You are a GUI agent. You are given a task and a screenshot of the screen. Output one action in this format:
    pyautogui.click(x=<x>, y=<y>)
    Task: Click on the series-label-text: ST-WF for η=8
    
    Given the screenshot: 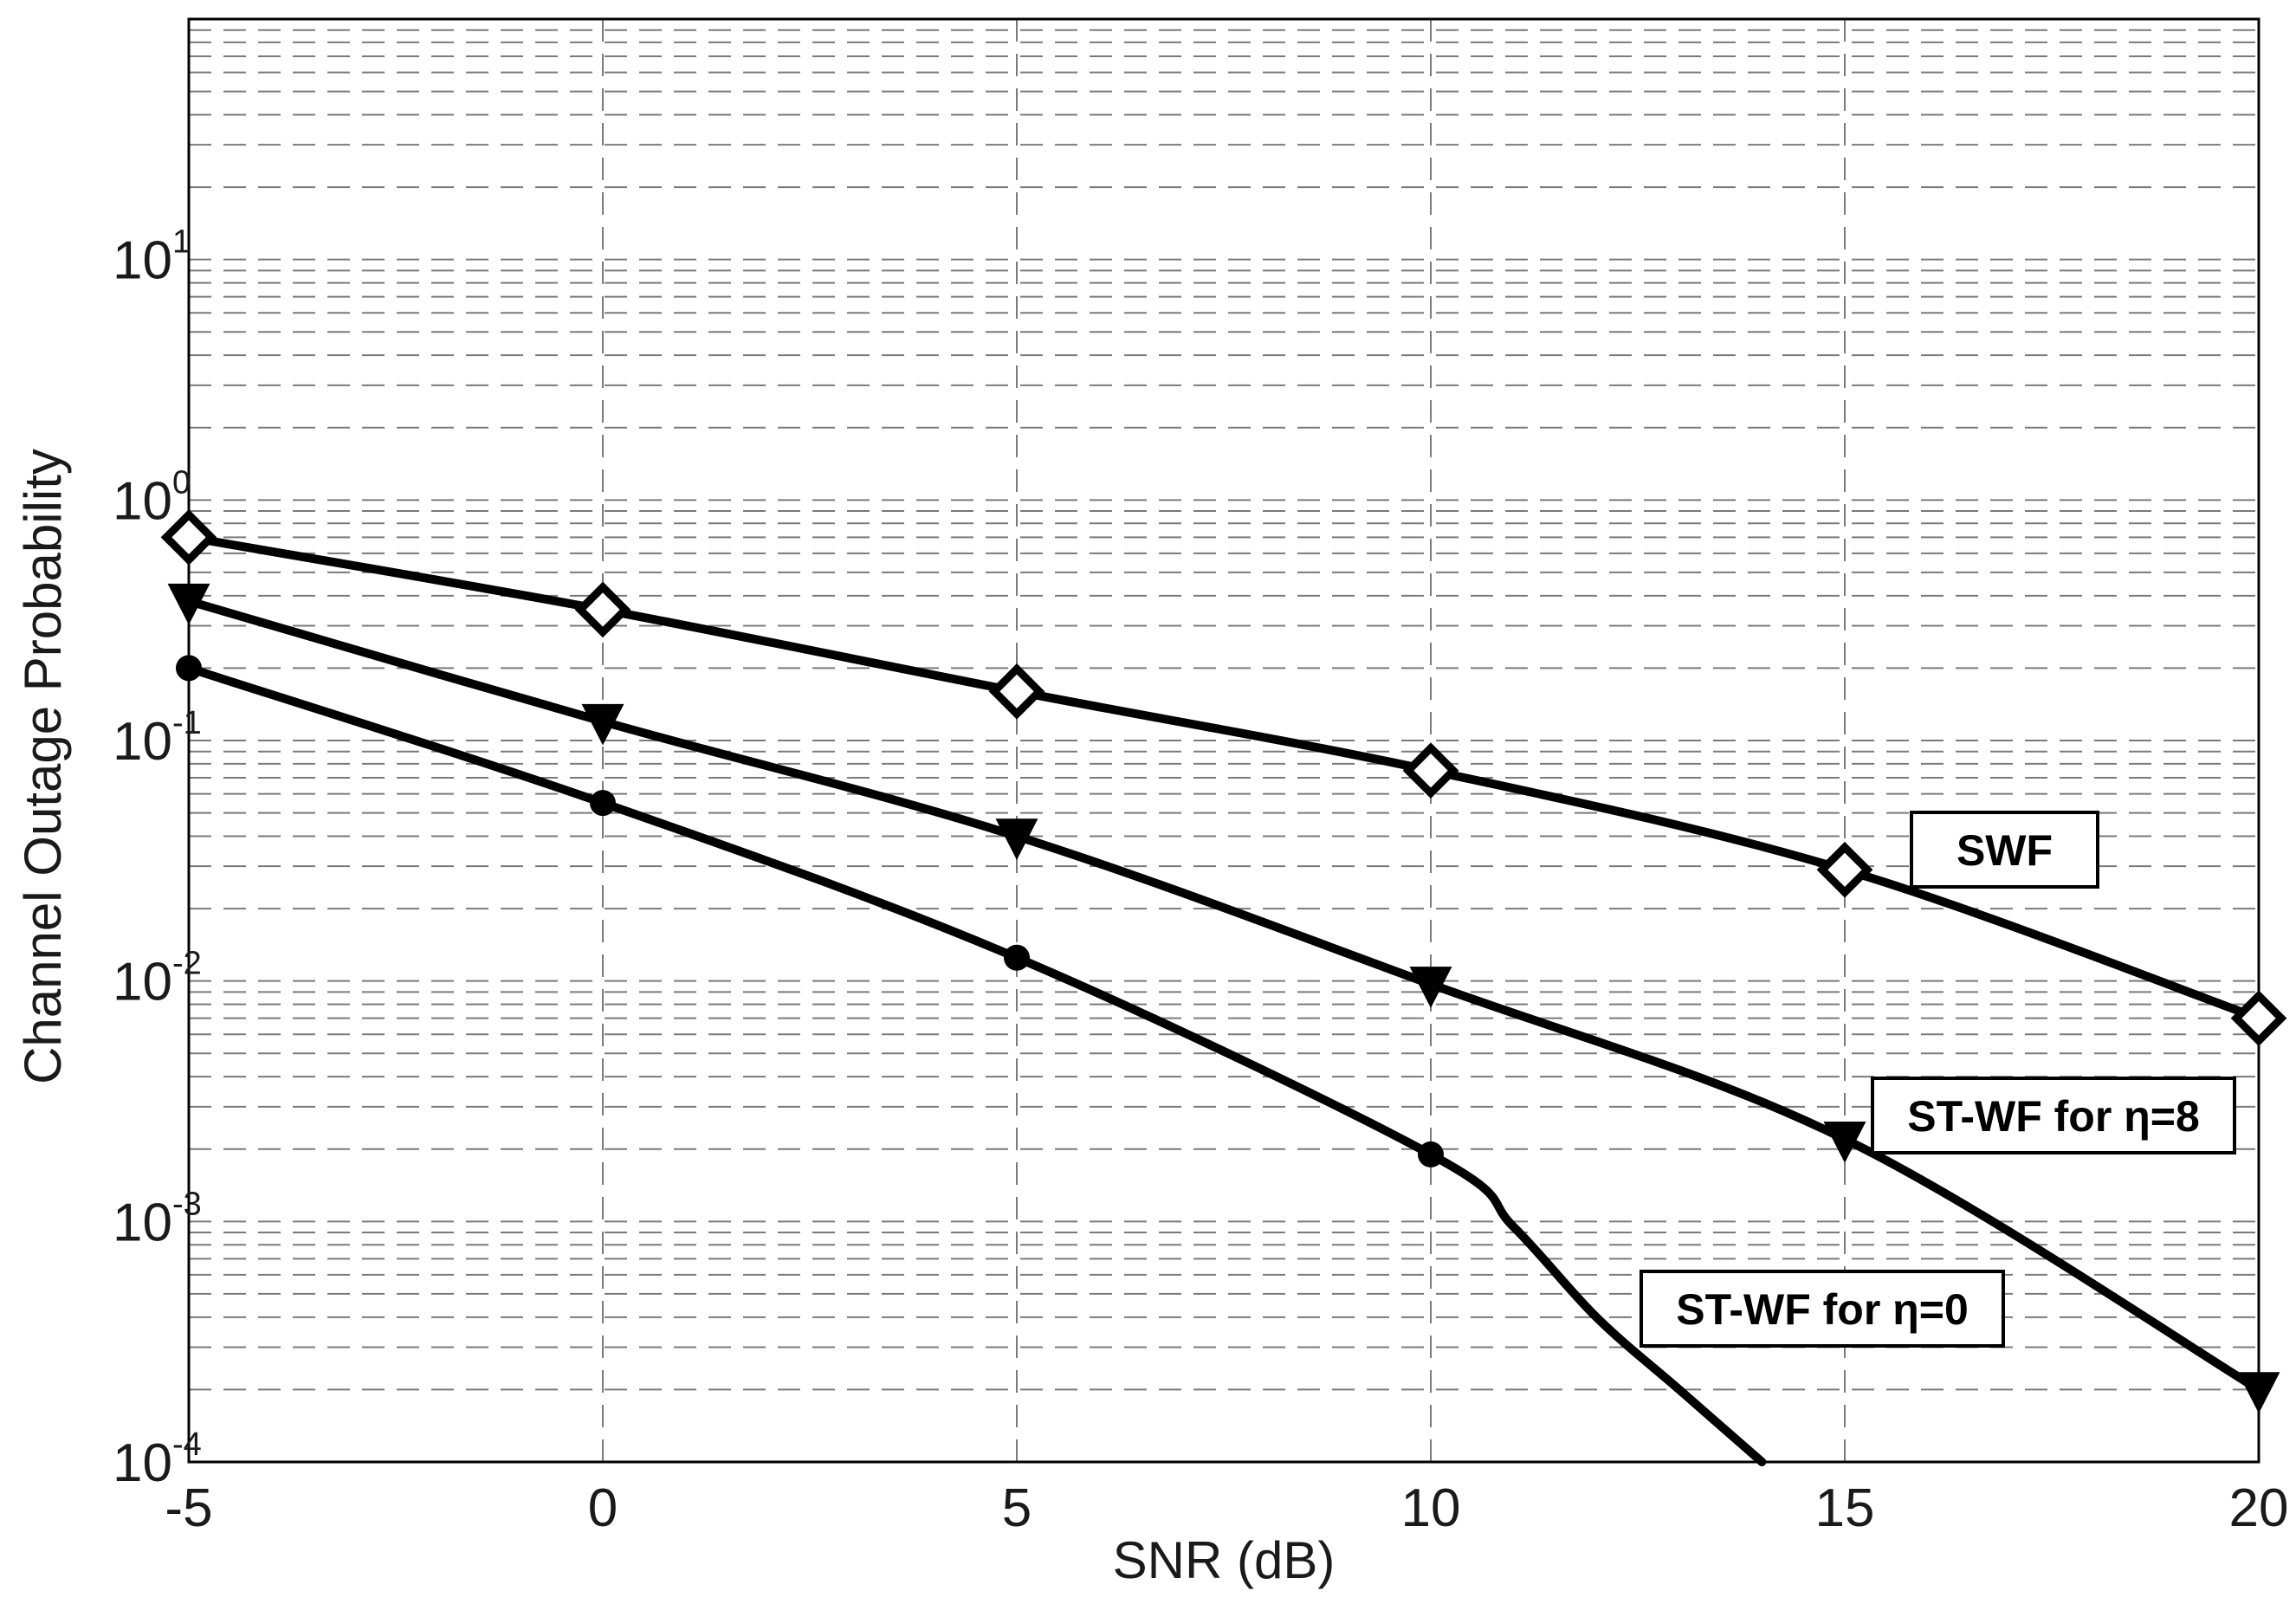 What is the action you would take?
    pyautogui.click(x=2053, y=1116)
    